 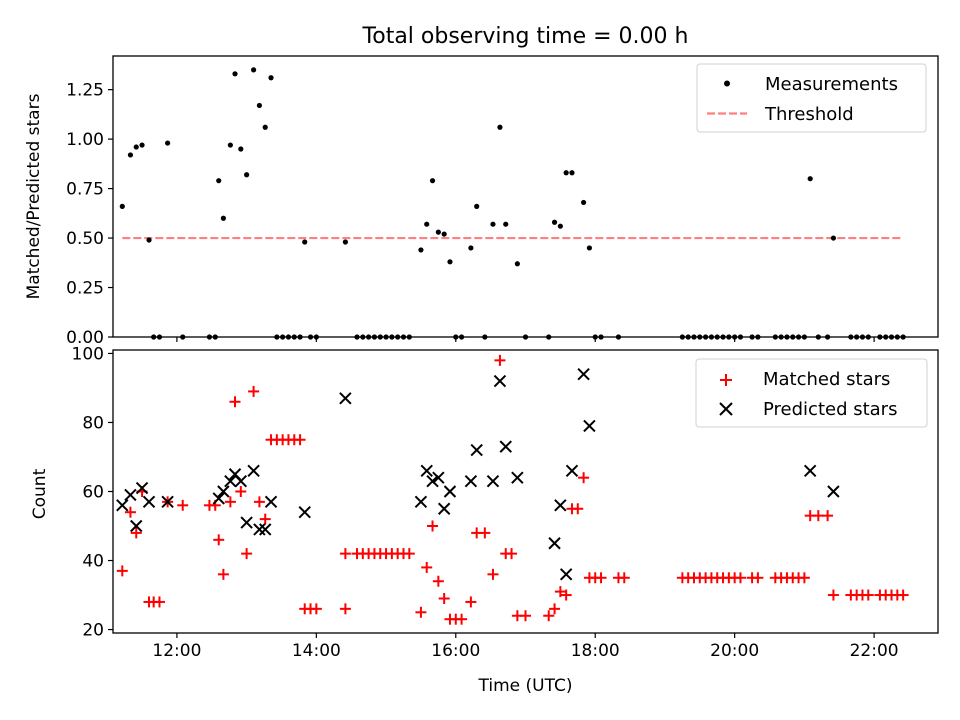 I want to click on legend-bottom: Matched stars Predicted stars, so click(x=811, y=393).